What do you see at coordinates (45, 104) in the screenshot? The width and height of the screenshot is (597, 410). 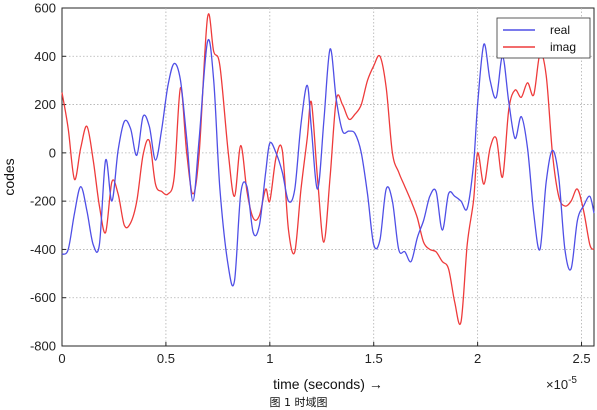 I see `y-tick-label: 200` at bounding box center [45, 104].